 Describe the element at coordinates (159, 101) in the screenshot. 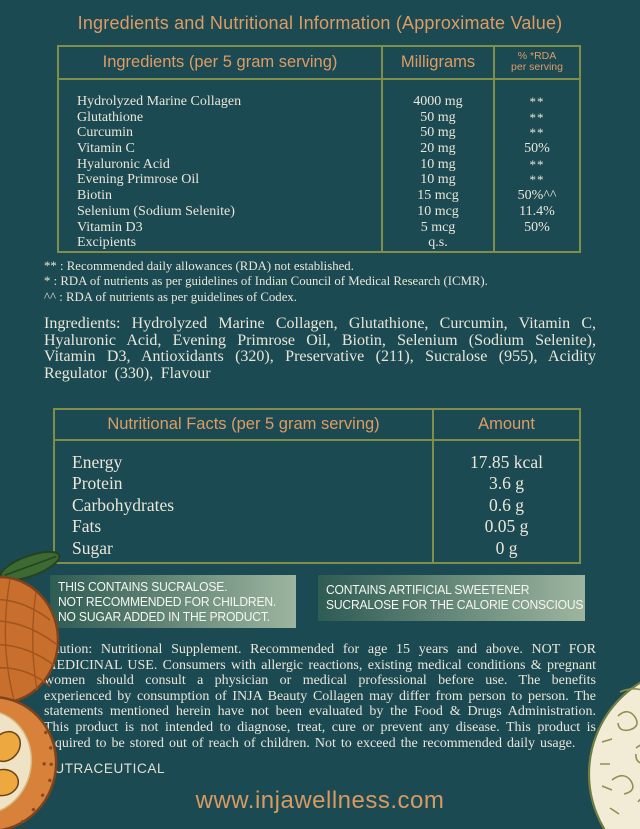

I see `ingredient-name: Hydrolyzed Marine Collagen` at that location.